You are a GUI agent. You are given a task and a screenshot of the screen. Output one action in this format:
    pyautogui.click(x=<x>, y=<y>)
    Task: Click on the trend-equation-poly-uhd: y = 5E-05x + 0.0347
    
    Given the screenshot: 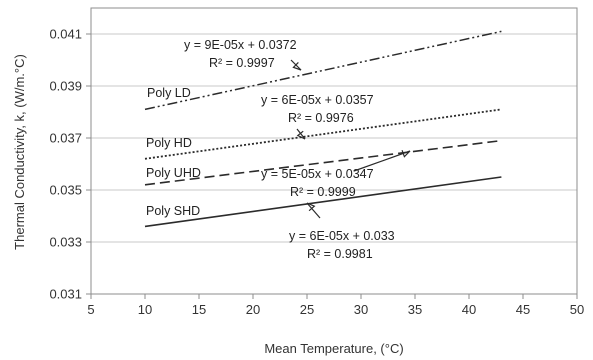 What is the action you would take?
    pyautogui.click(x=317, y=174)
    